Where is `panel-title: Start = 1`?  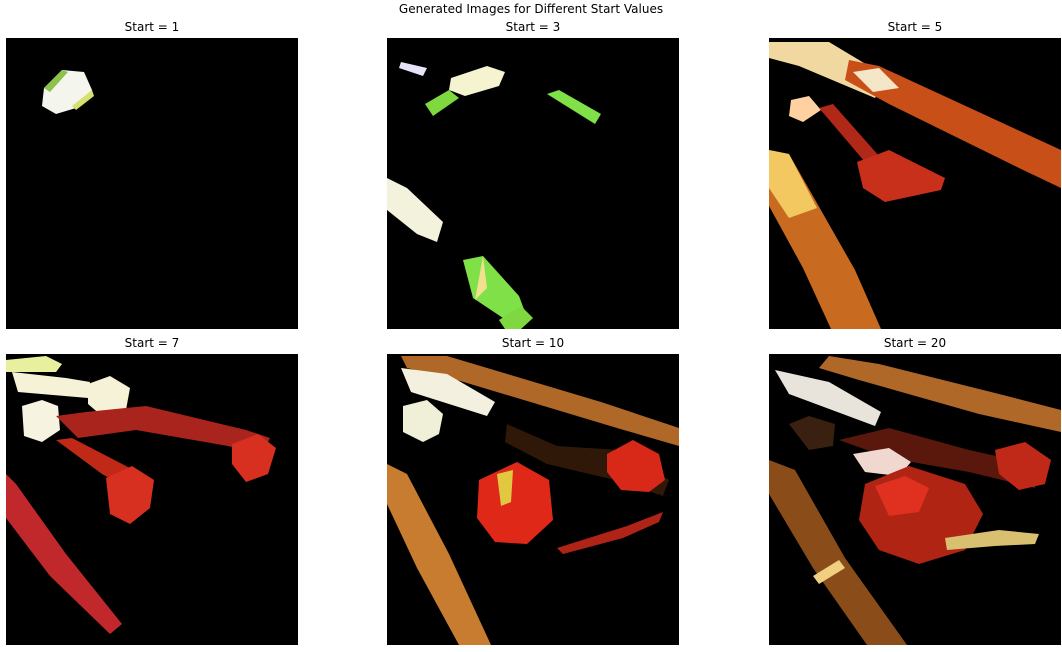
panel-title: Start = 1 is located at coordinates (152, 27).